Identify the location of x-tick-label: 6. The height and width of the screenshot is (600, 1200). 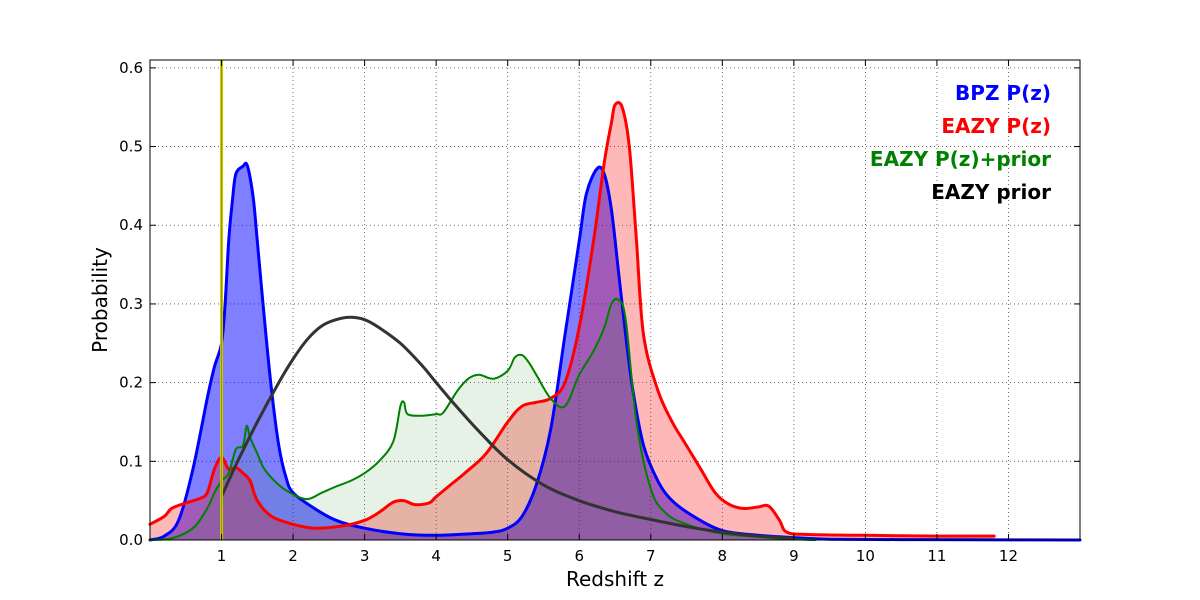
(579, 556).